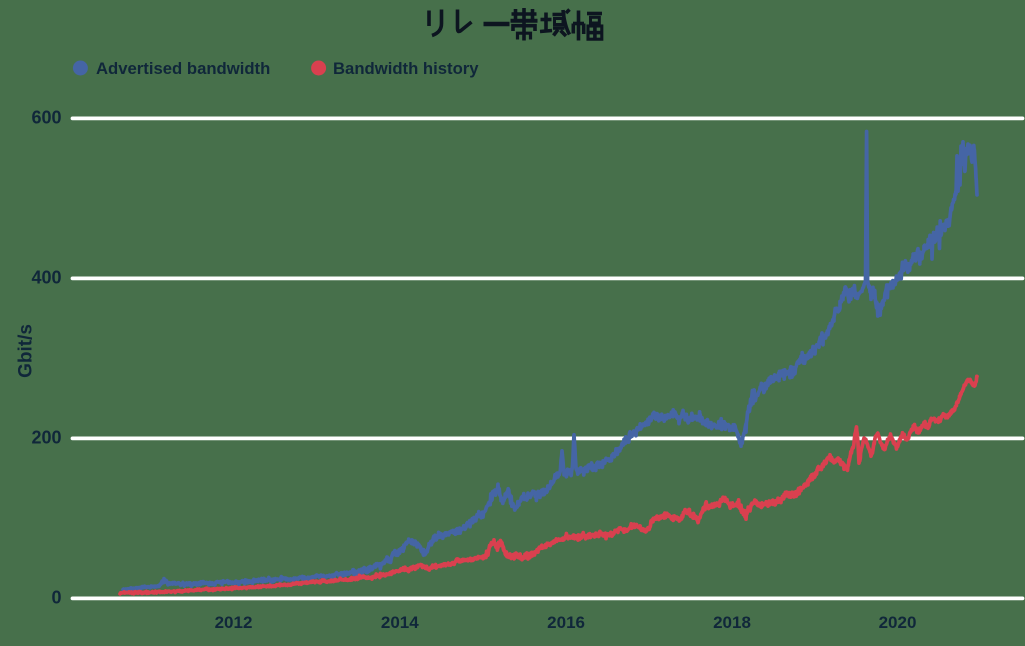 This screenshot has height=646, width=1025. What do you see at coordinates (46, 278) in the screenshot?
I see `svg-text: 400` at bounding box center [46, 278].